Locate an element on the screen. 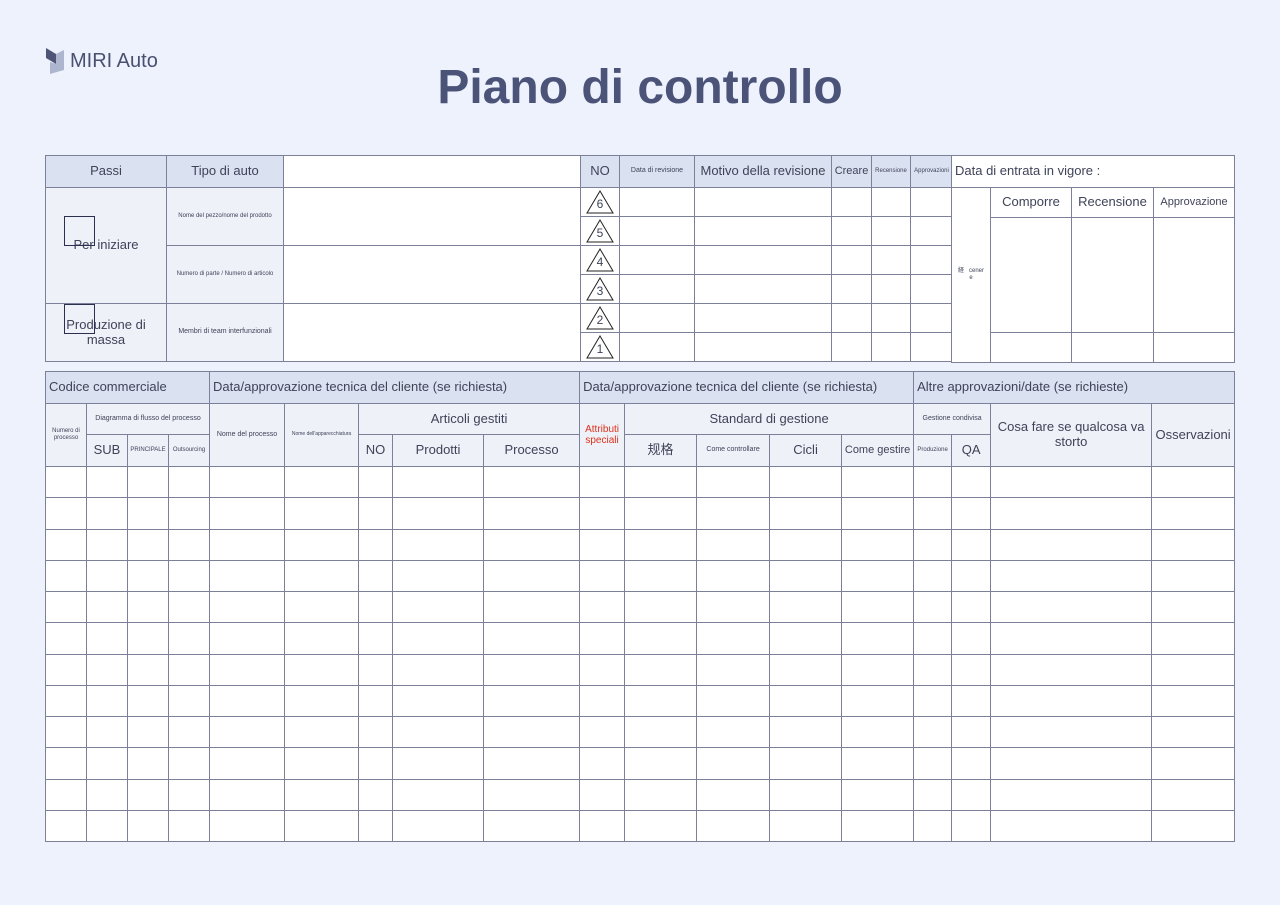  car-type-input is located at coordinates (432, 171).